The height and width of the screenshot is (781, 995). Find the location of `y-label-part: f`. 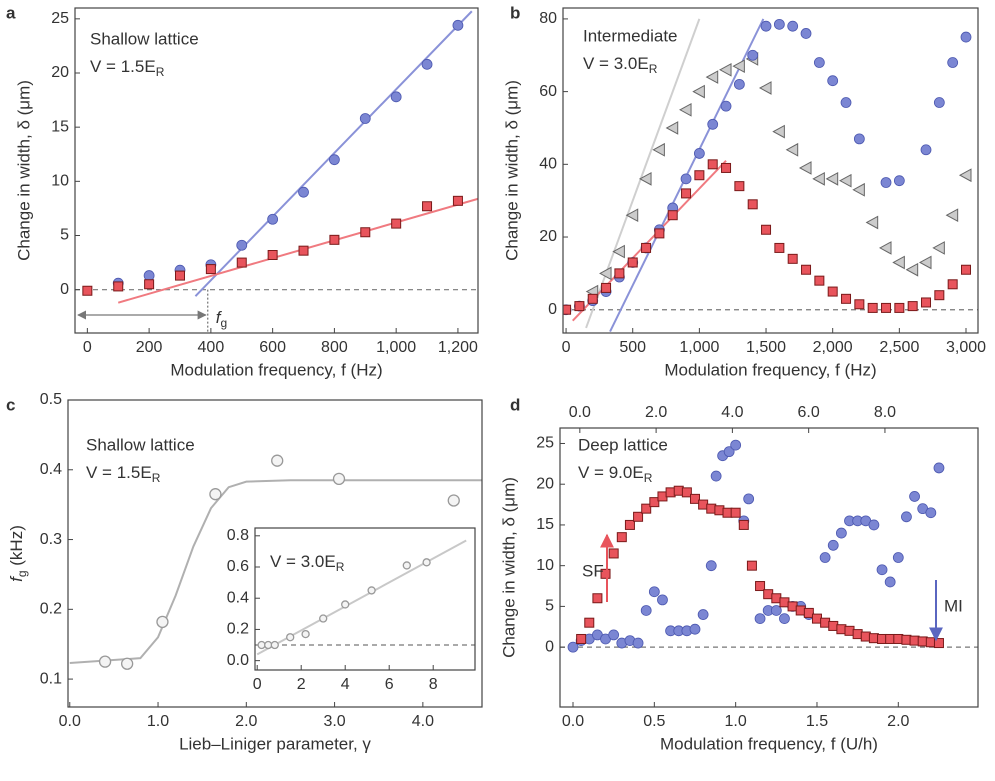

y-label-part: f is located at coordinates (16, 578).